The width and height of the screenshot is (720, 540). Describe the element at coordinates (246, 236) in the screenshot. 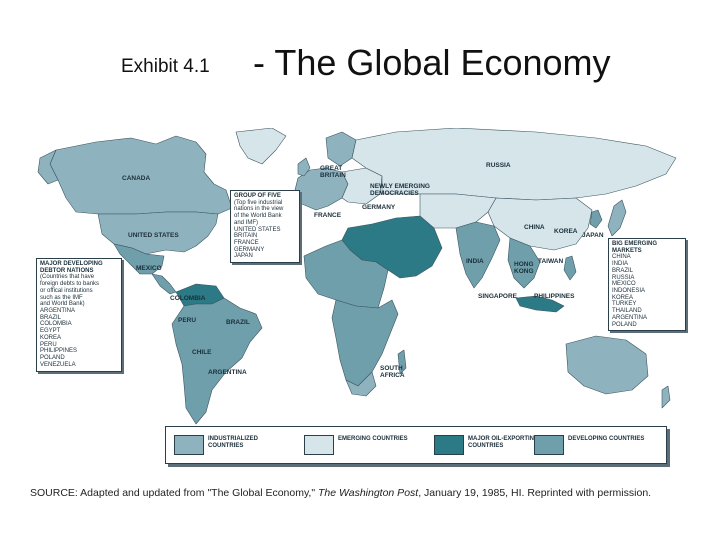

I see `group-of-five-item: BRITAIN` at that location.